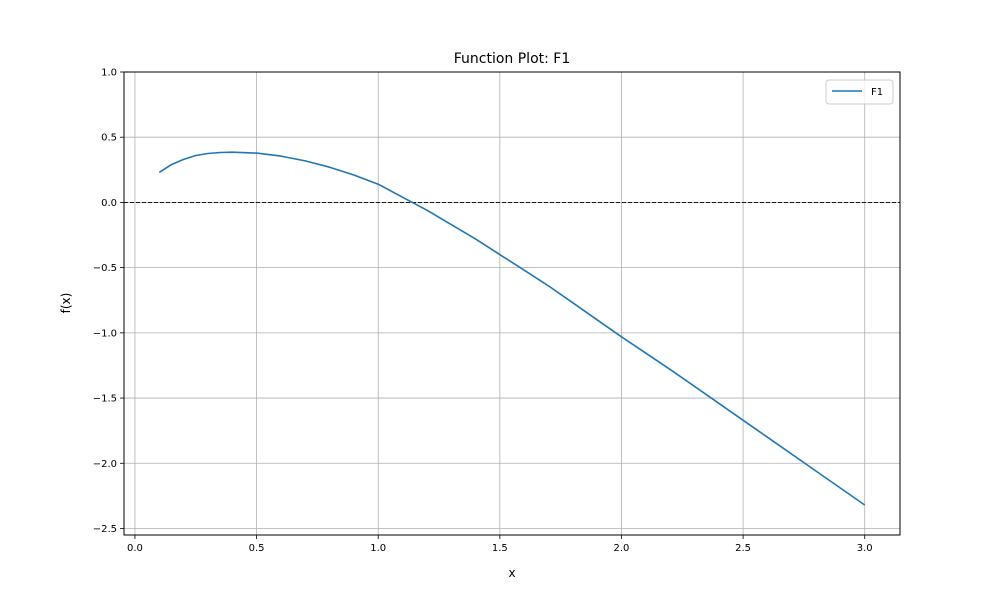  Describe the element at coordinates (877, 92) in the screenshot. I see `legend-entry-f1: F1` at that location.